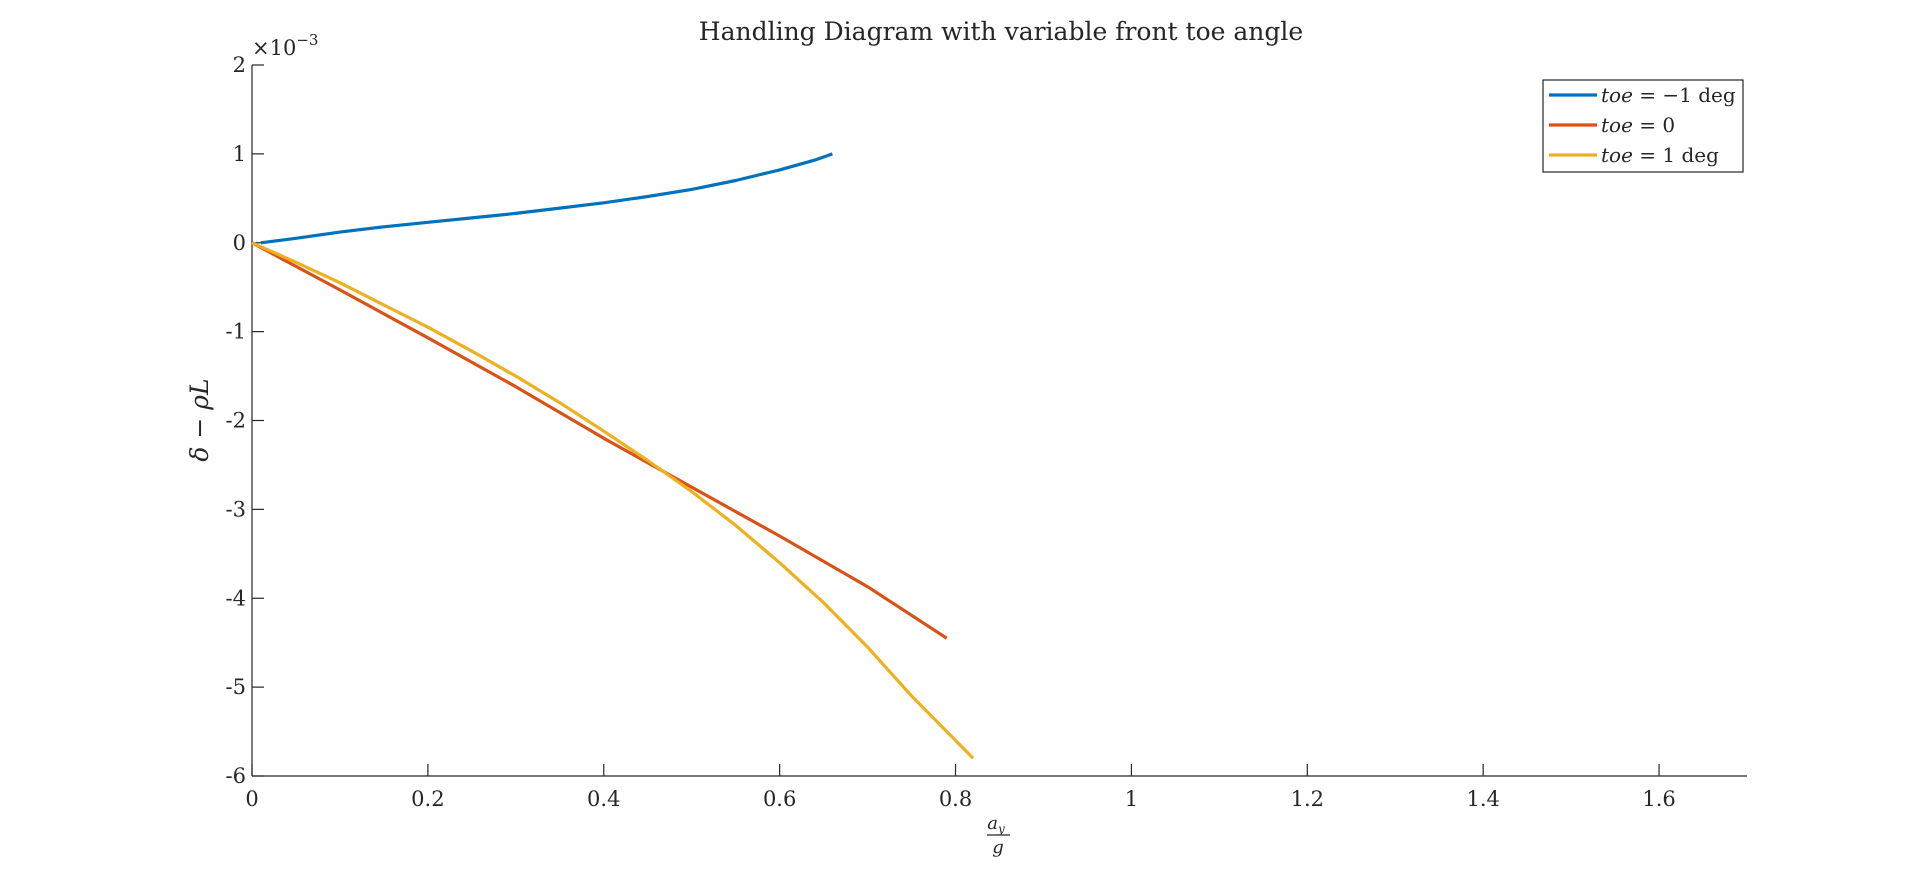 This screenshot has width=1920, height=869. What do you see at coordinates (1658, 799) in the screenshot?
I see `x-tick-label: 1.6` at bounding box center [1658, 799].